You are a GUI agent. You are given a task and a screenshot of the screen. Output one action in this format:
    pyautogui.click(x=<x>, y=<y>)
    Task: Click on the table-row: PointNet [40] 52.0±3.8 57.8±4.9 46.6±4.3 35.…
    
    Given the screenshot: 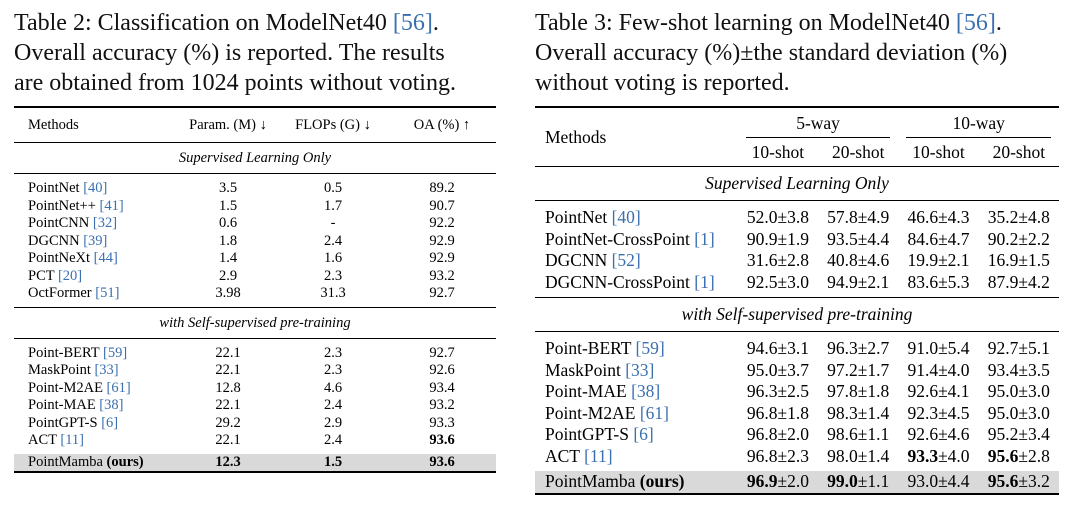 What is the action you would take?
    pyautogui.click(x=797, y=214)
    